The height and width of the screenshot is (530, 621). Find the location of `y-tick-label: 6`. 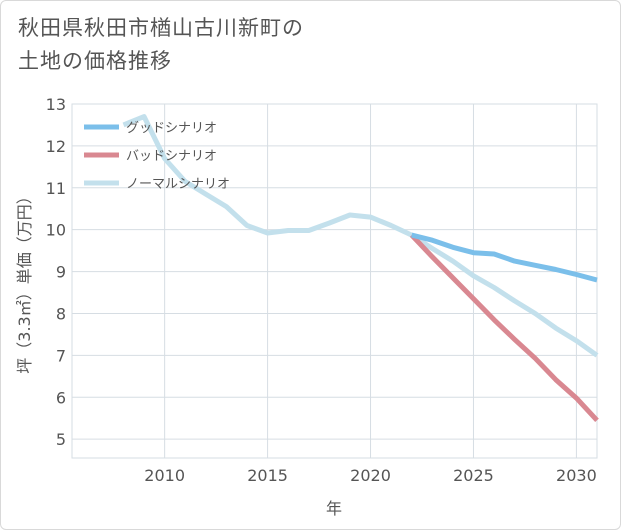

y-tick-label: 6 is located at coordinates (61, 397).